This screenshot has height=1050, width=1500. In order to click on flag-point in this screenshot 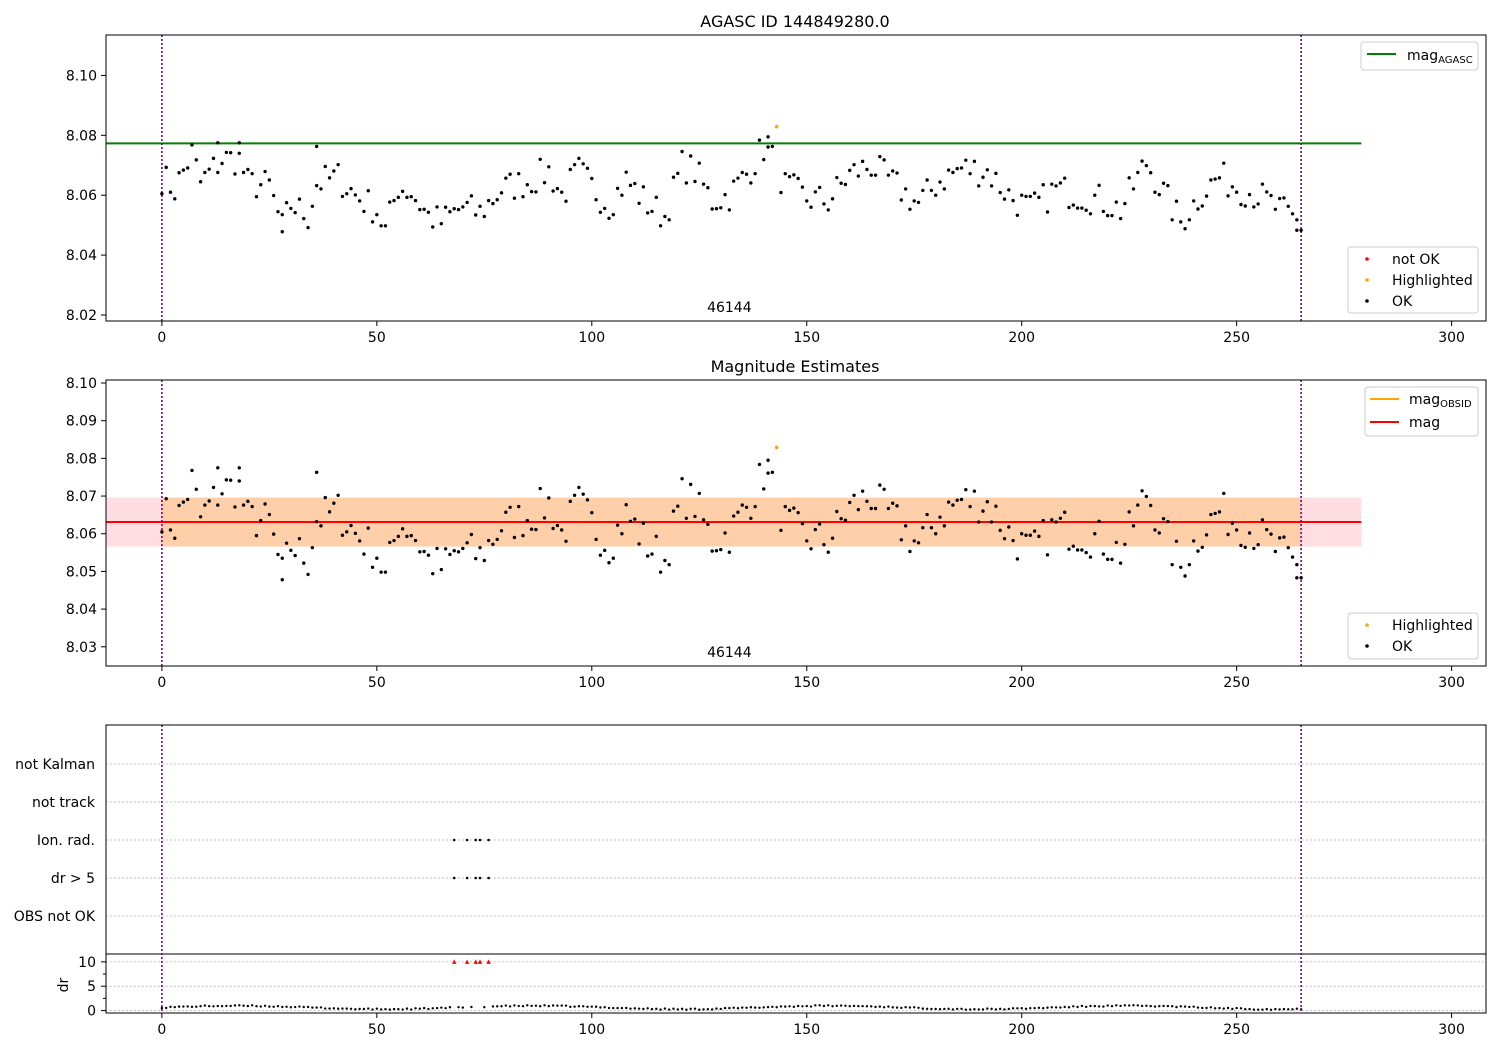, I will do `click(480, 878)`.